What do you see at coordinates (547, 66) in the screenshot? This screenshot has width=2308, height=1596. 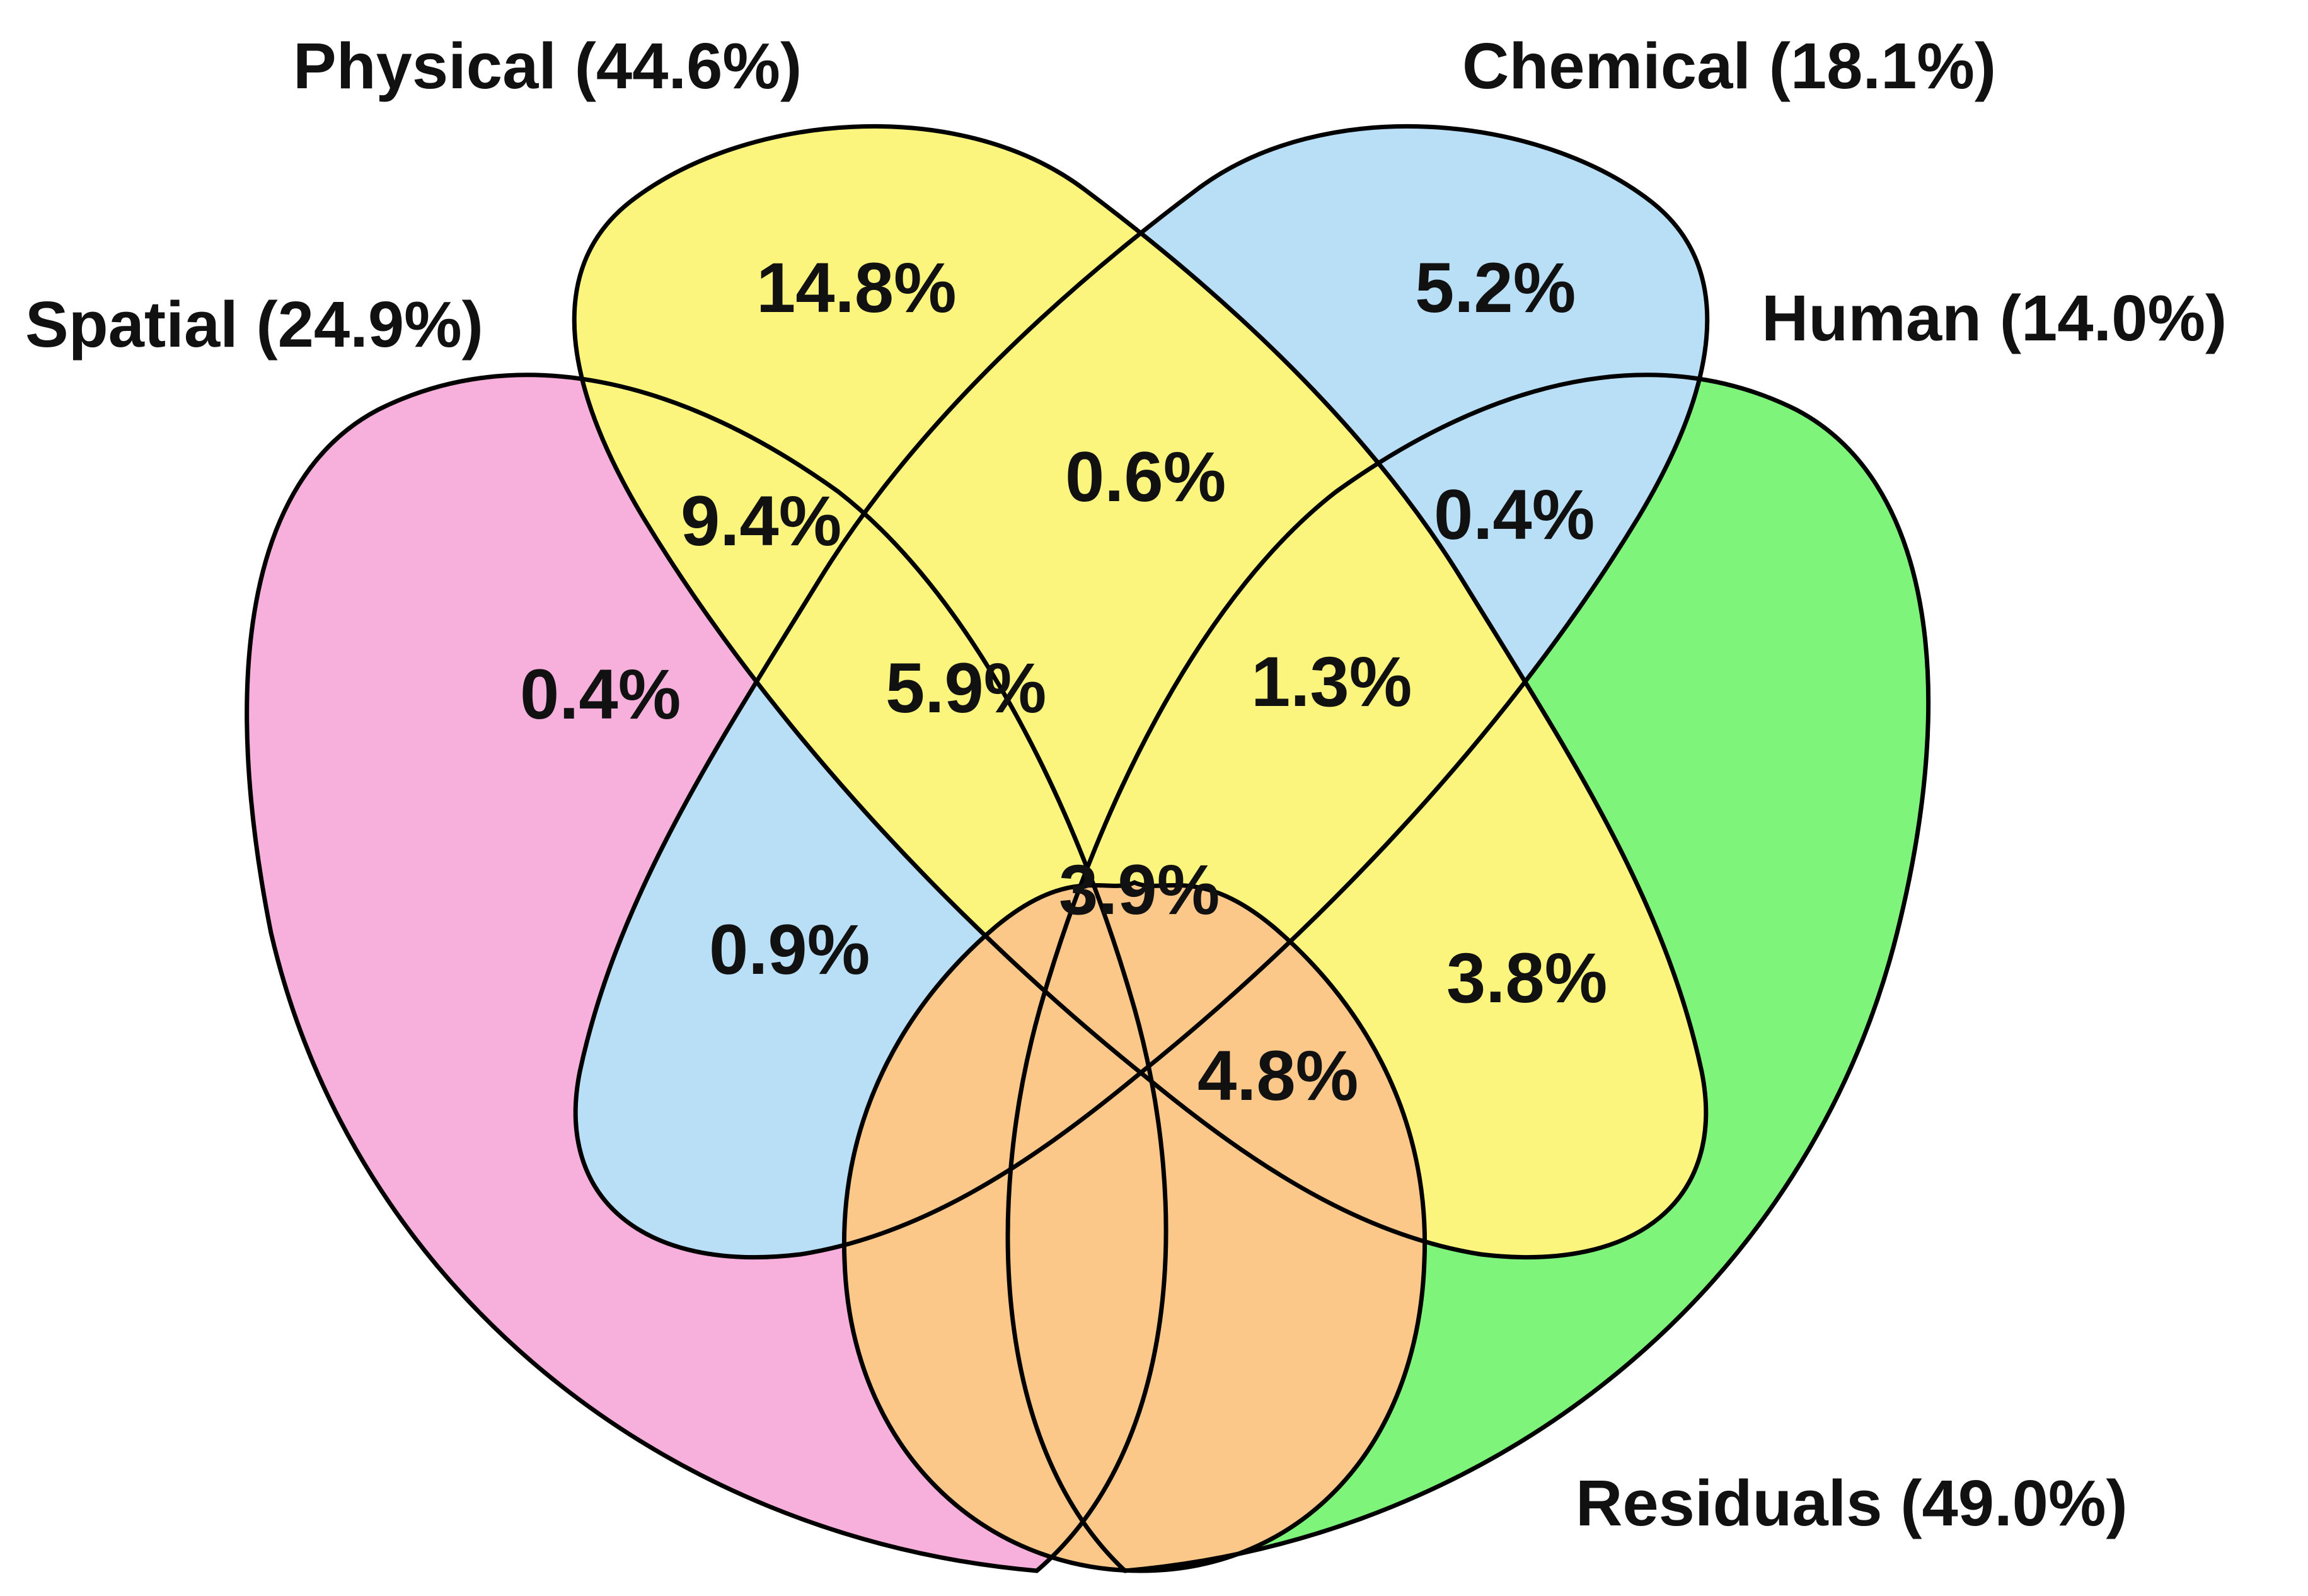 I see `physical-set-label: Physical (44.6%)` at bounding box center [547, 66].